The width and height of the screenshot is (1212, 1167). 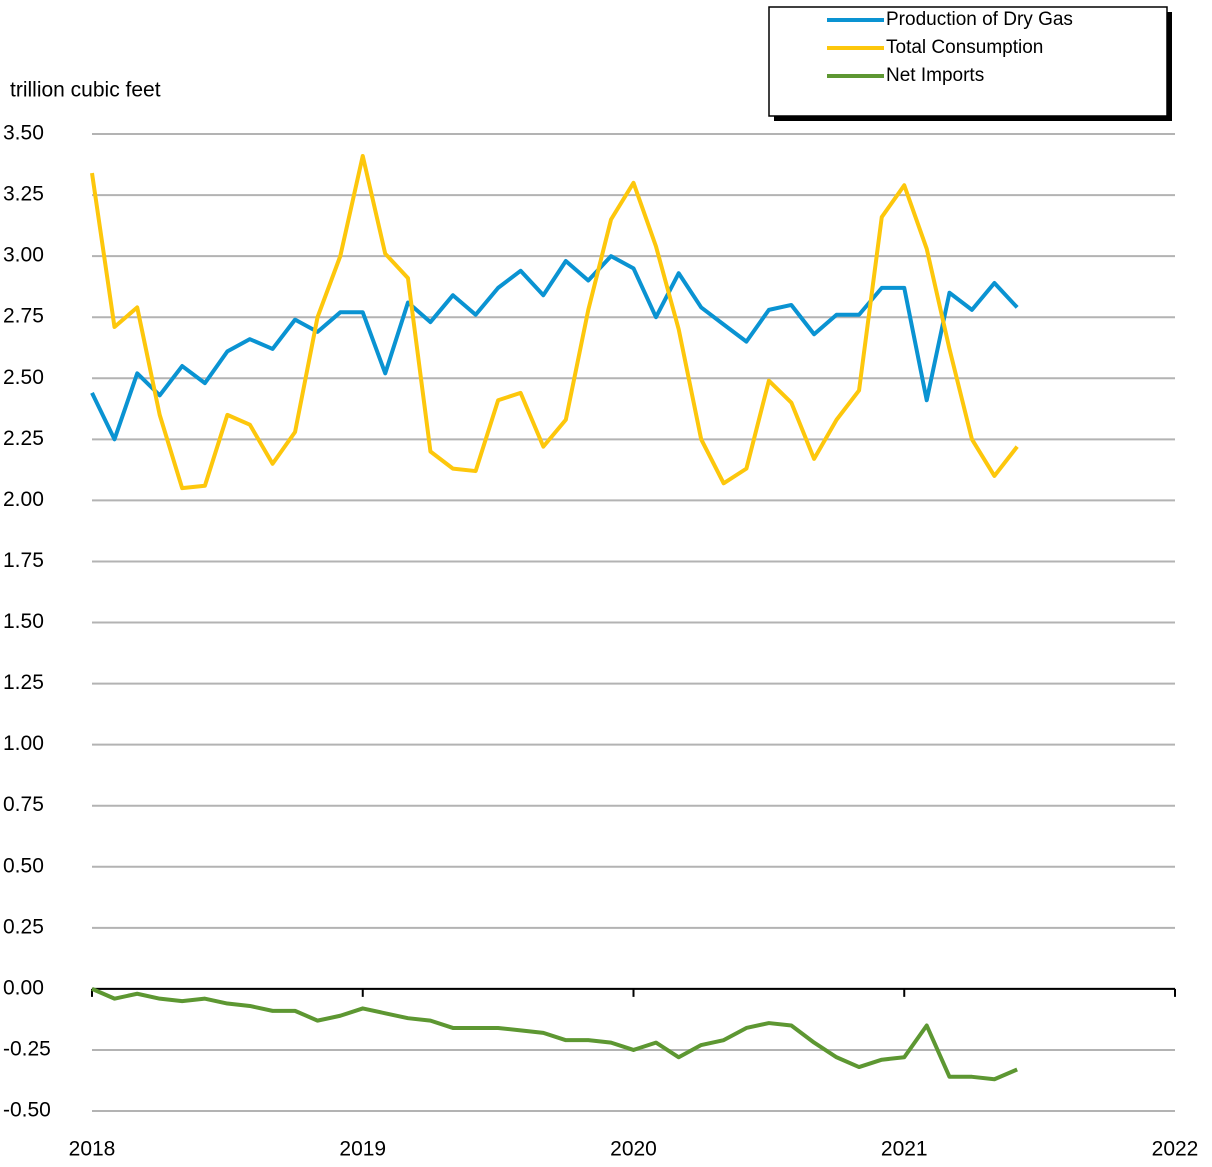 I want to click on legend-label: Net Imports, so click(x=935, y=75).